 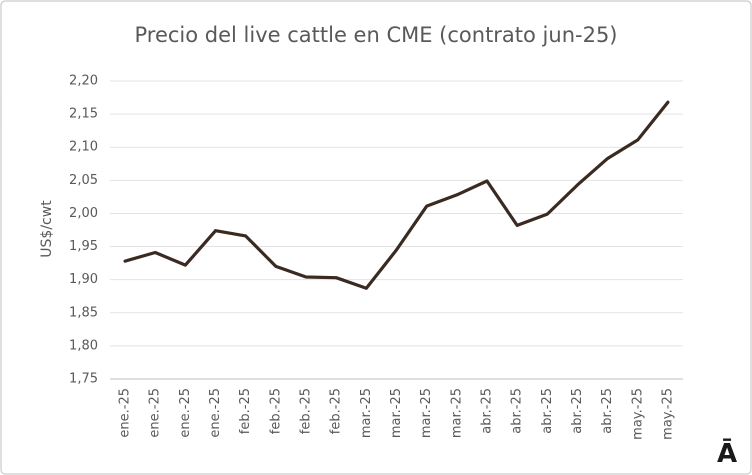 I want to click on y-tick-label: 1,75, so click(x=83, y=379).